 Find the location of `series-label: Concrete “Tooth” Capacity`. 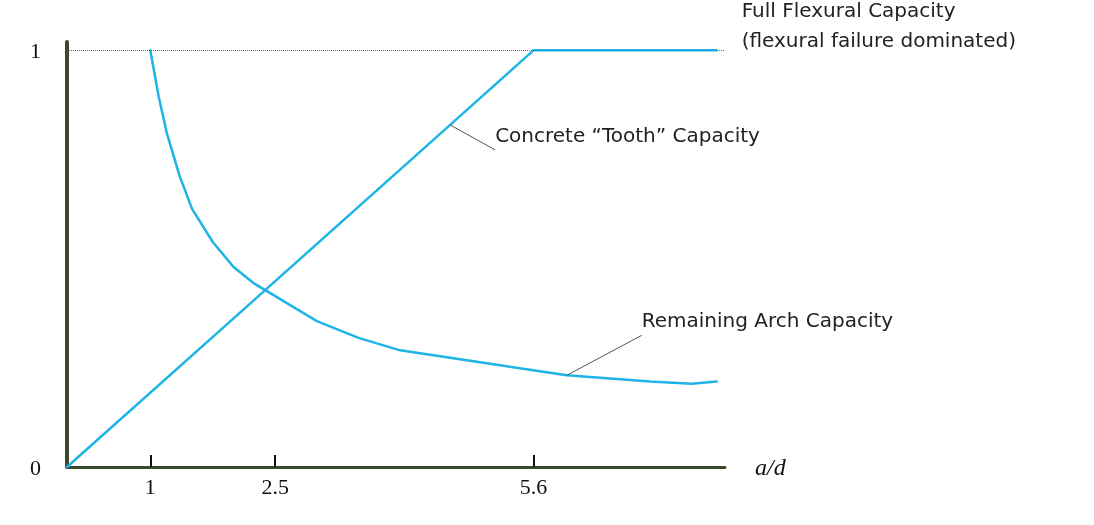

series-label: Concrete “Tooth” Capacity is located at coordinates (628, 134).